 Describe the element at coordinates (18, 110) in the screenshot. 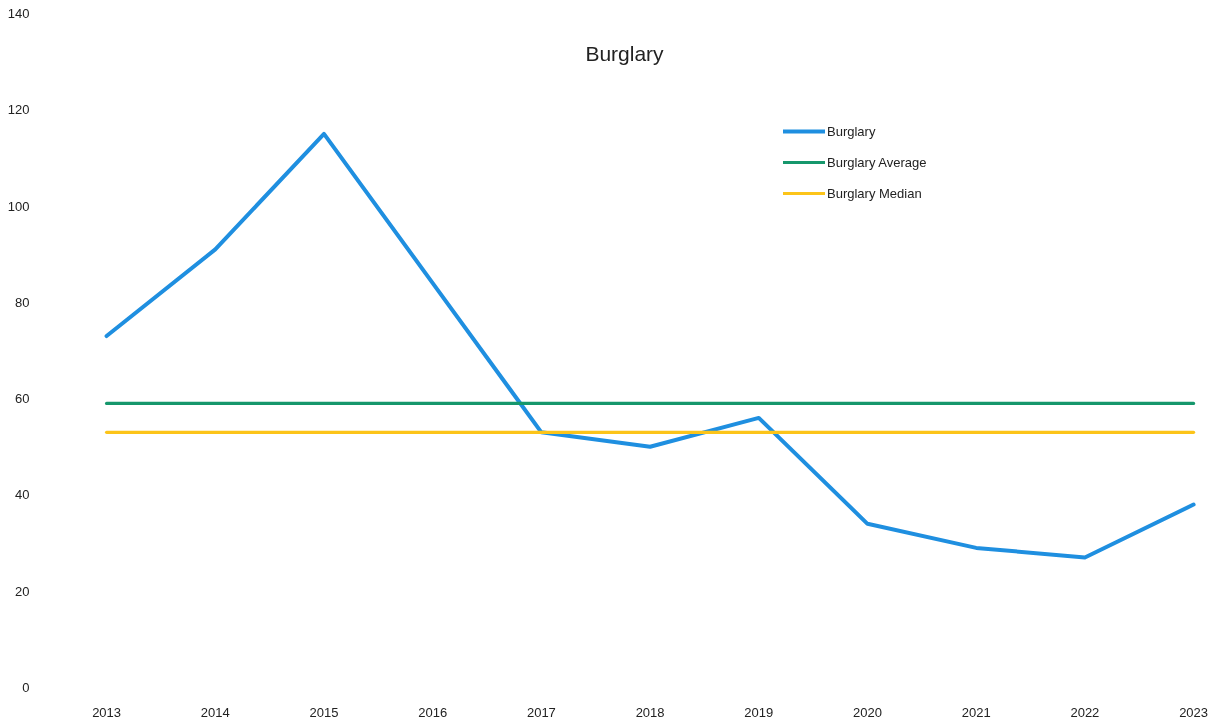

I see `y-tick-label: 120` at that location.